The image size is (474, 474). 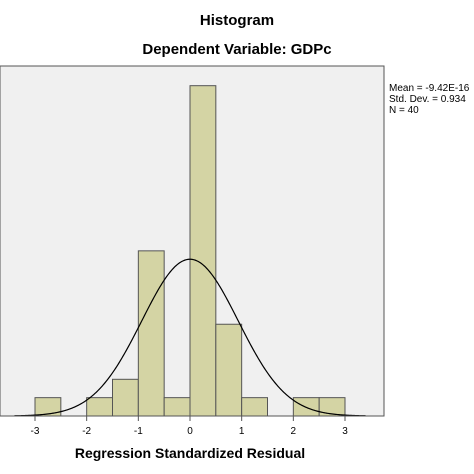 I want to click on x-tick-label: 3, so click(x=345, y=431).